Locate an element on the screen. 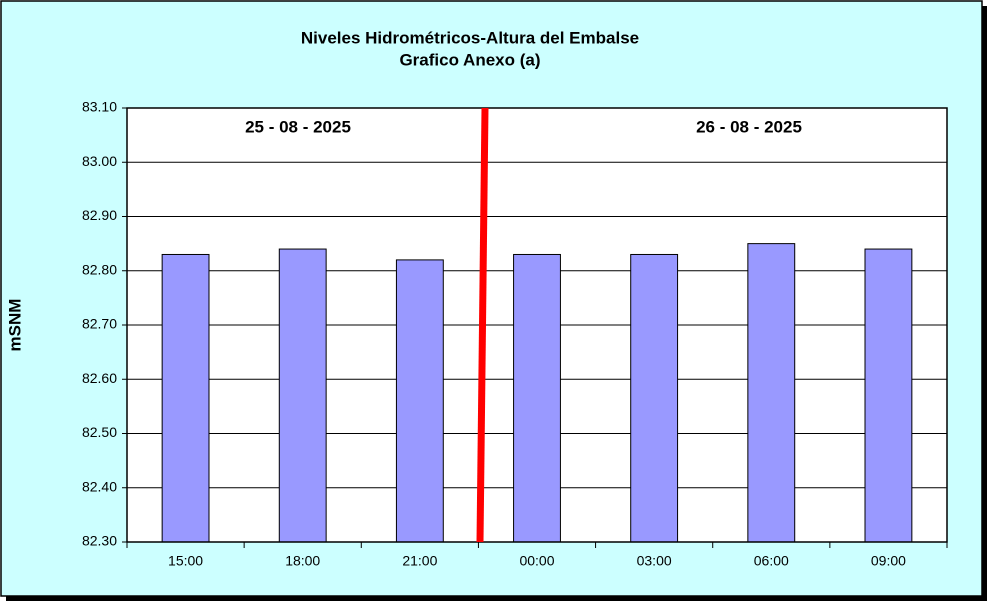 Image resolution: width=989 pixels, height=603 pixels. date-annotation: 25 - 08 - 2025 is located at coordinates (298, 126).